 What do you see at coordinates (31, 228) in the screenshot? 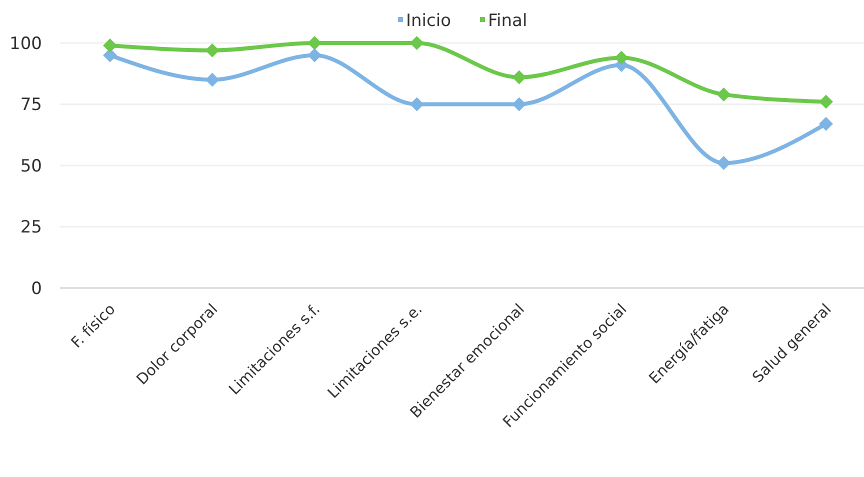
I see `y-tick-label: 25` at bounding box center [31, 228].